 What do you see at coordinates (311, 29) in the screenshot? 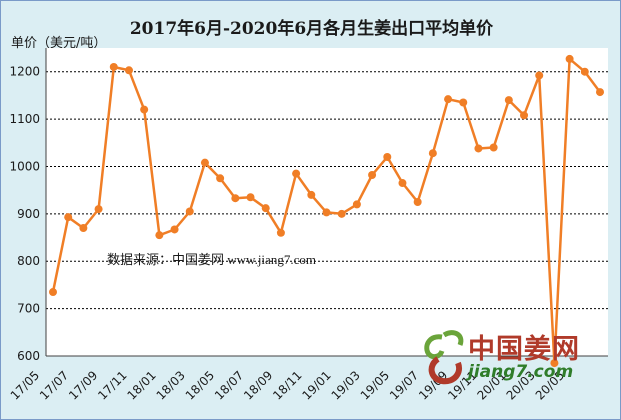
I see `chart-title: 2017年6月-2020年6月各月生姜出口平均单价` at bounding box center [311, 29].